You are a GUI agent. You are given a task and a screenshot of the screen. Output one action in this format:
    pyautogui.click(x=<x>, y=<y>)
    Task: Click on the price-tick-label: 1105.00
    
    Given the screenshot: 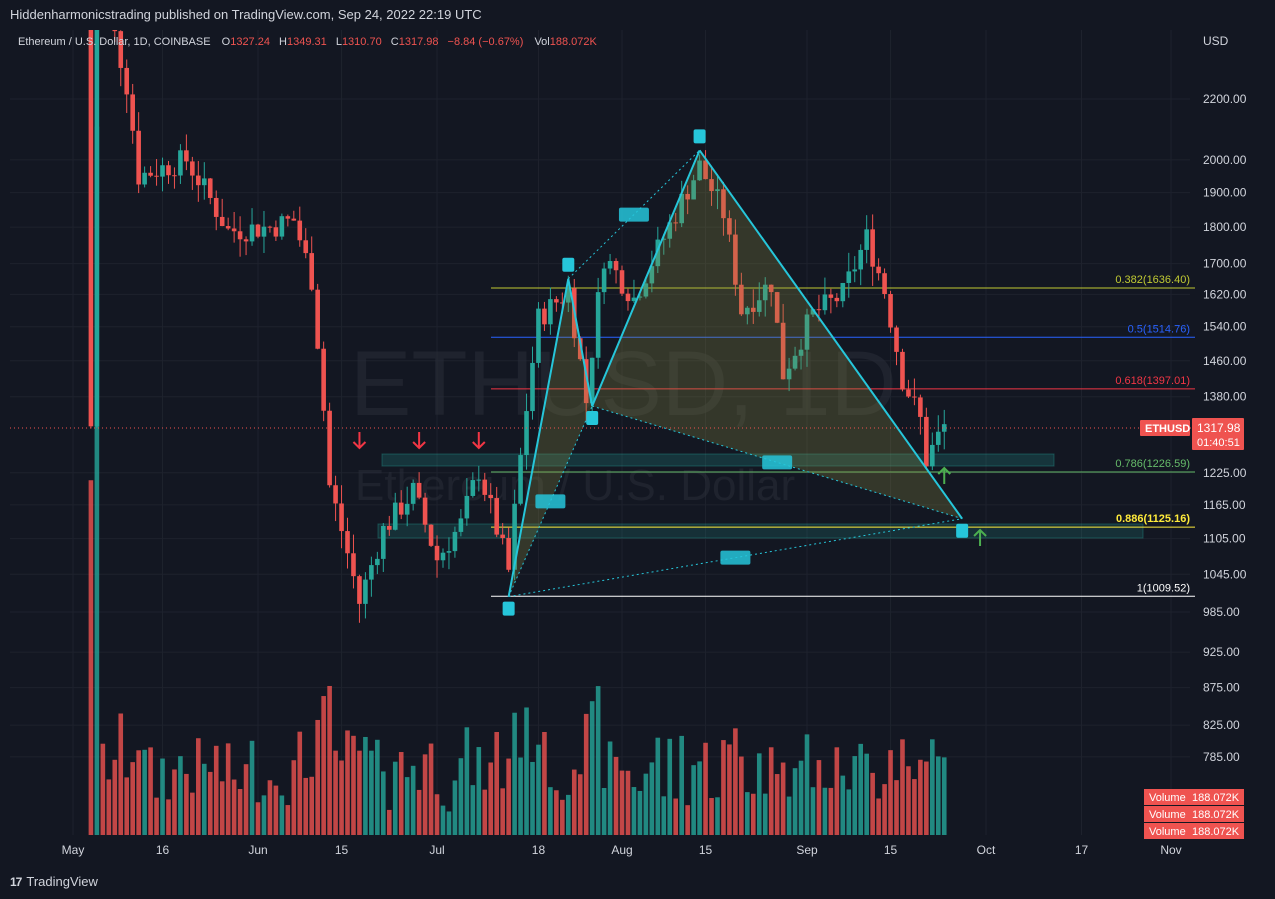 What is the action you would take?
    pyautogui.click(x=1224, y=539)
    